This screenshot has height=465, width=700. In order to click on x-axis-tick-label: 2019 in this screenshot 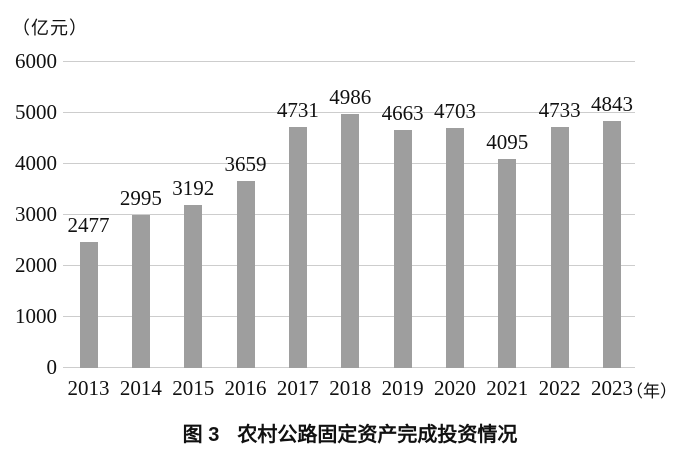, I will do `click(402, 388)`.